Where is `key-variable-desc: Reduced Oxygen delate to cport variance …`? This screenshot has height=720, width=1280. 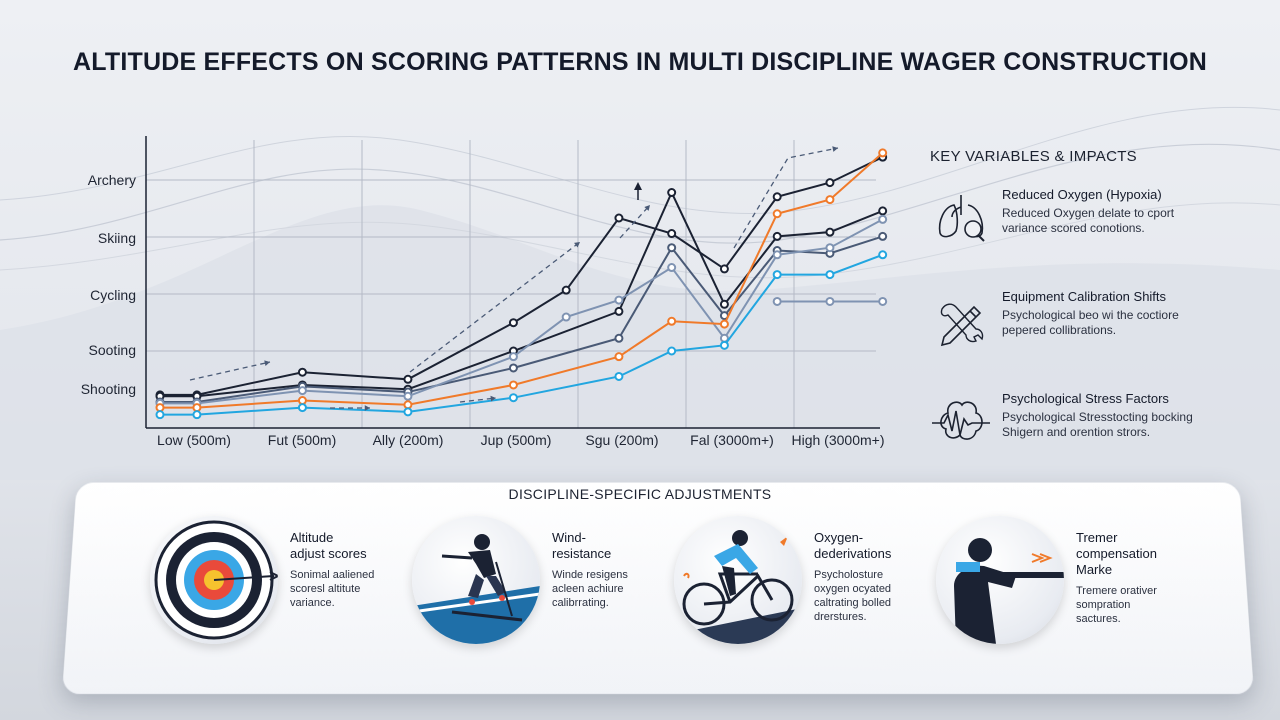
key-variable-desc: Reduced Oxygen delate to cport variance … is located at coordinates (1131, 221).